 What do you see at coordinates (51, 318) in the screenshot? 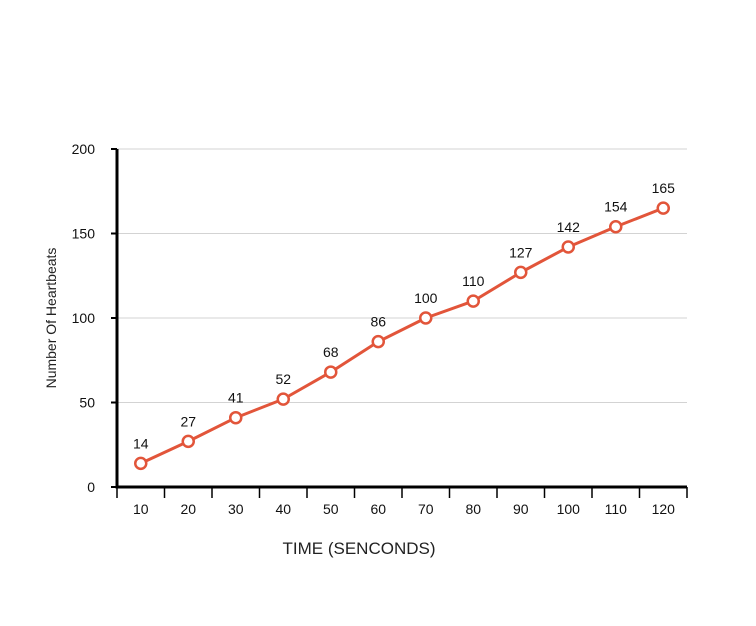
I see `y-axis-title: Number Of Heartbeats` at bounding box center [51, 318].